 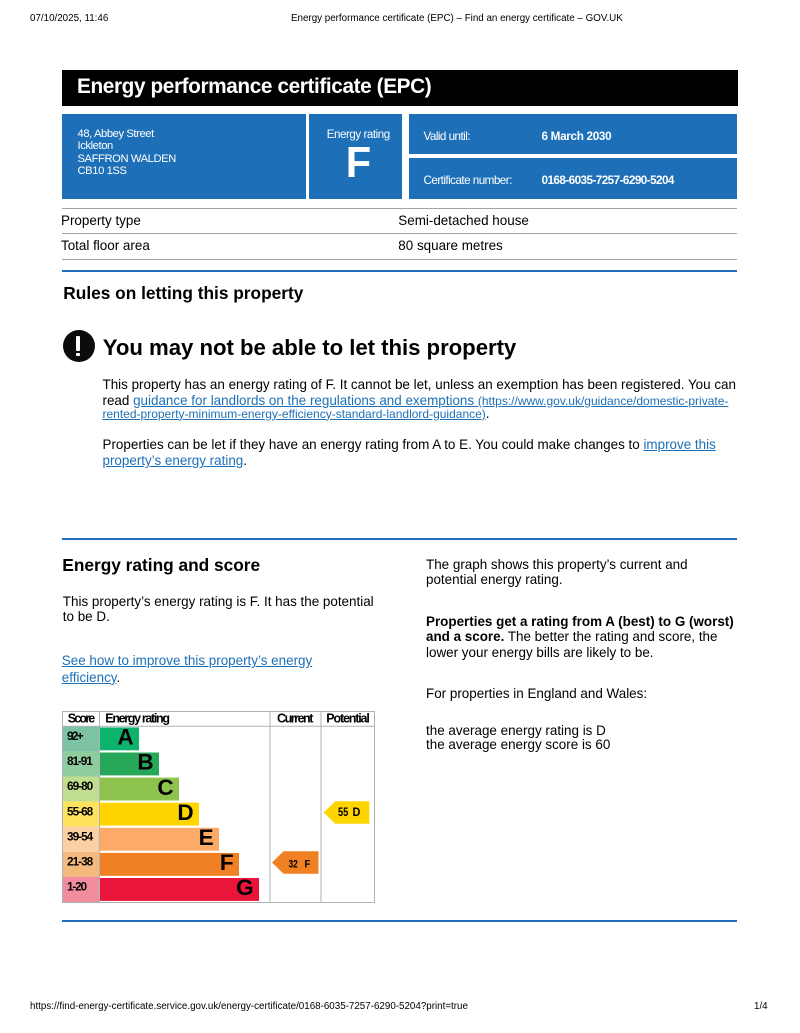 What do you see at coordinates (75, 736) in the screenshot?
I see `svg-text: 92+` at bounding box center [75, 736].